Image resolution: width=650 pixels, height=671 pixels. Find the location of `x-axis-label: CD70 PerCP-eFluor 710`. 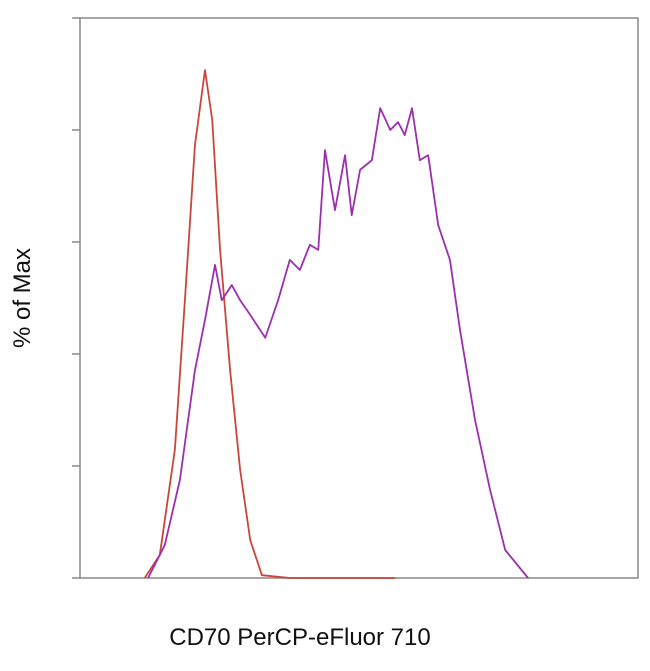

x-axis-label: CD70 PerCP-eFluor 710 is located at coordinates (299, 637).